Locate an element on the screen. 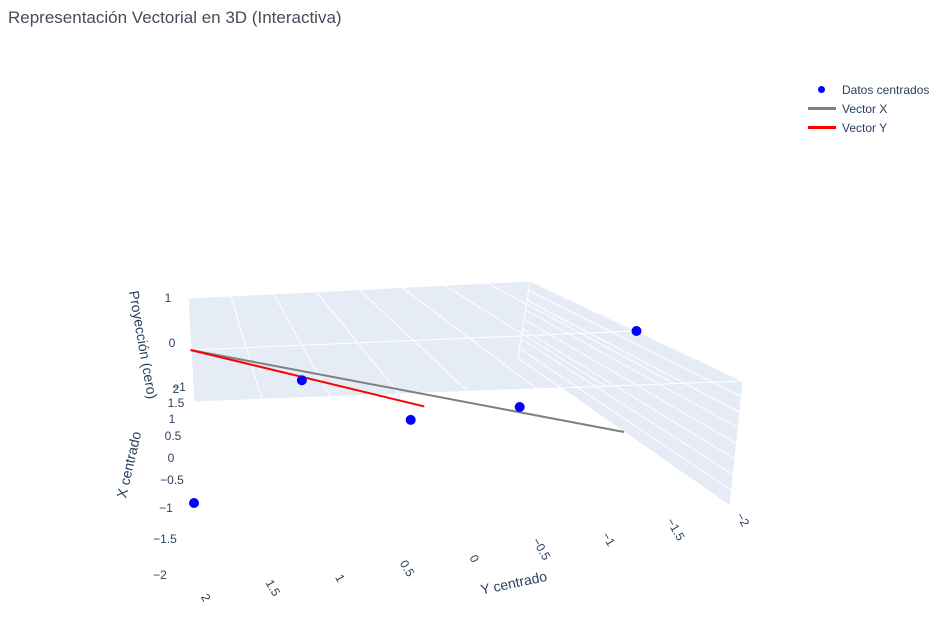 The image size is (948, 641). tick-label-y: −2 is located at coordinates (742, 519).